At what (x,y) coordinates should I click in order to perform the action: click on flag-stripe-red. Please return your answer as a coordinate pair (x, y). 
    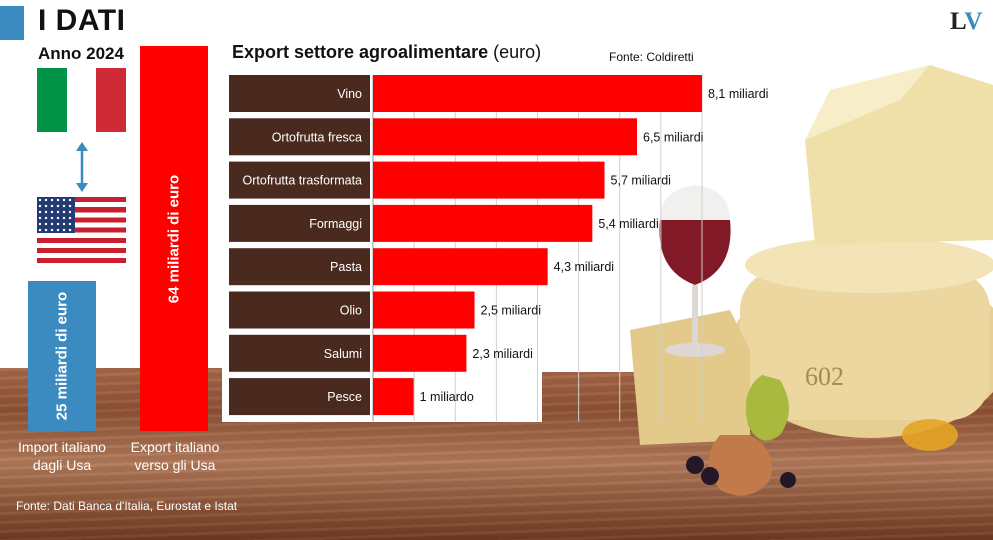
    Looking at the image, I should click on (111, 100).